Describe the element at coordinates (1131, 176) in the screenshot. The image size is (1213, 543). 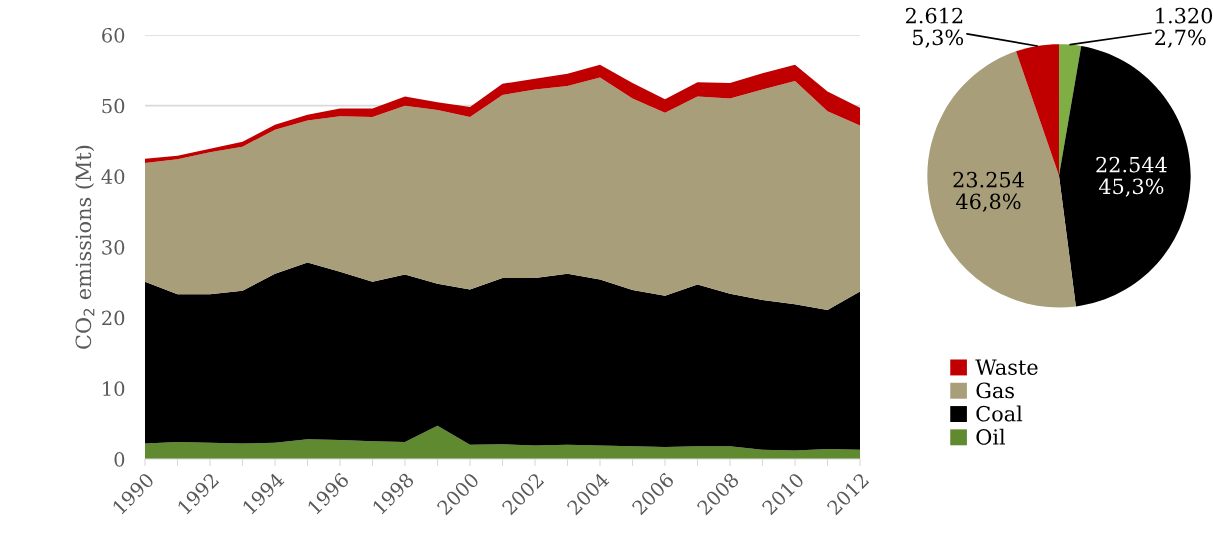
I see `data-label: 22.544 45,3%` at that location.